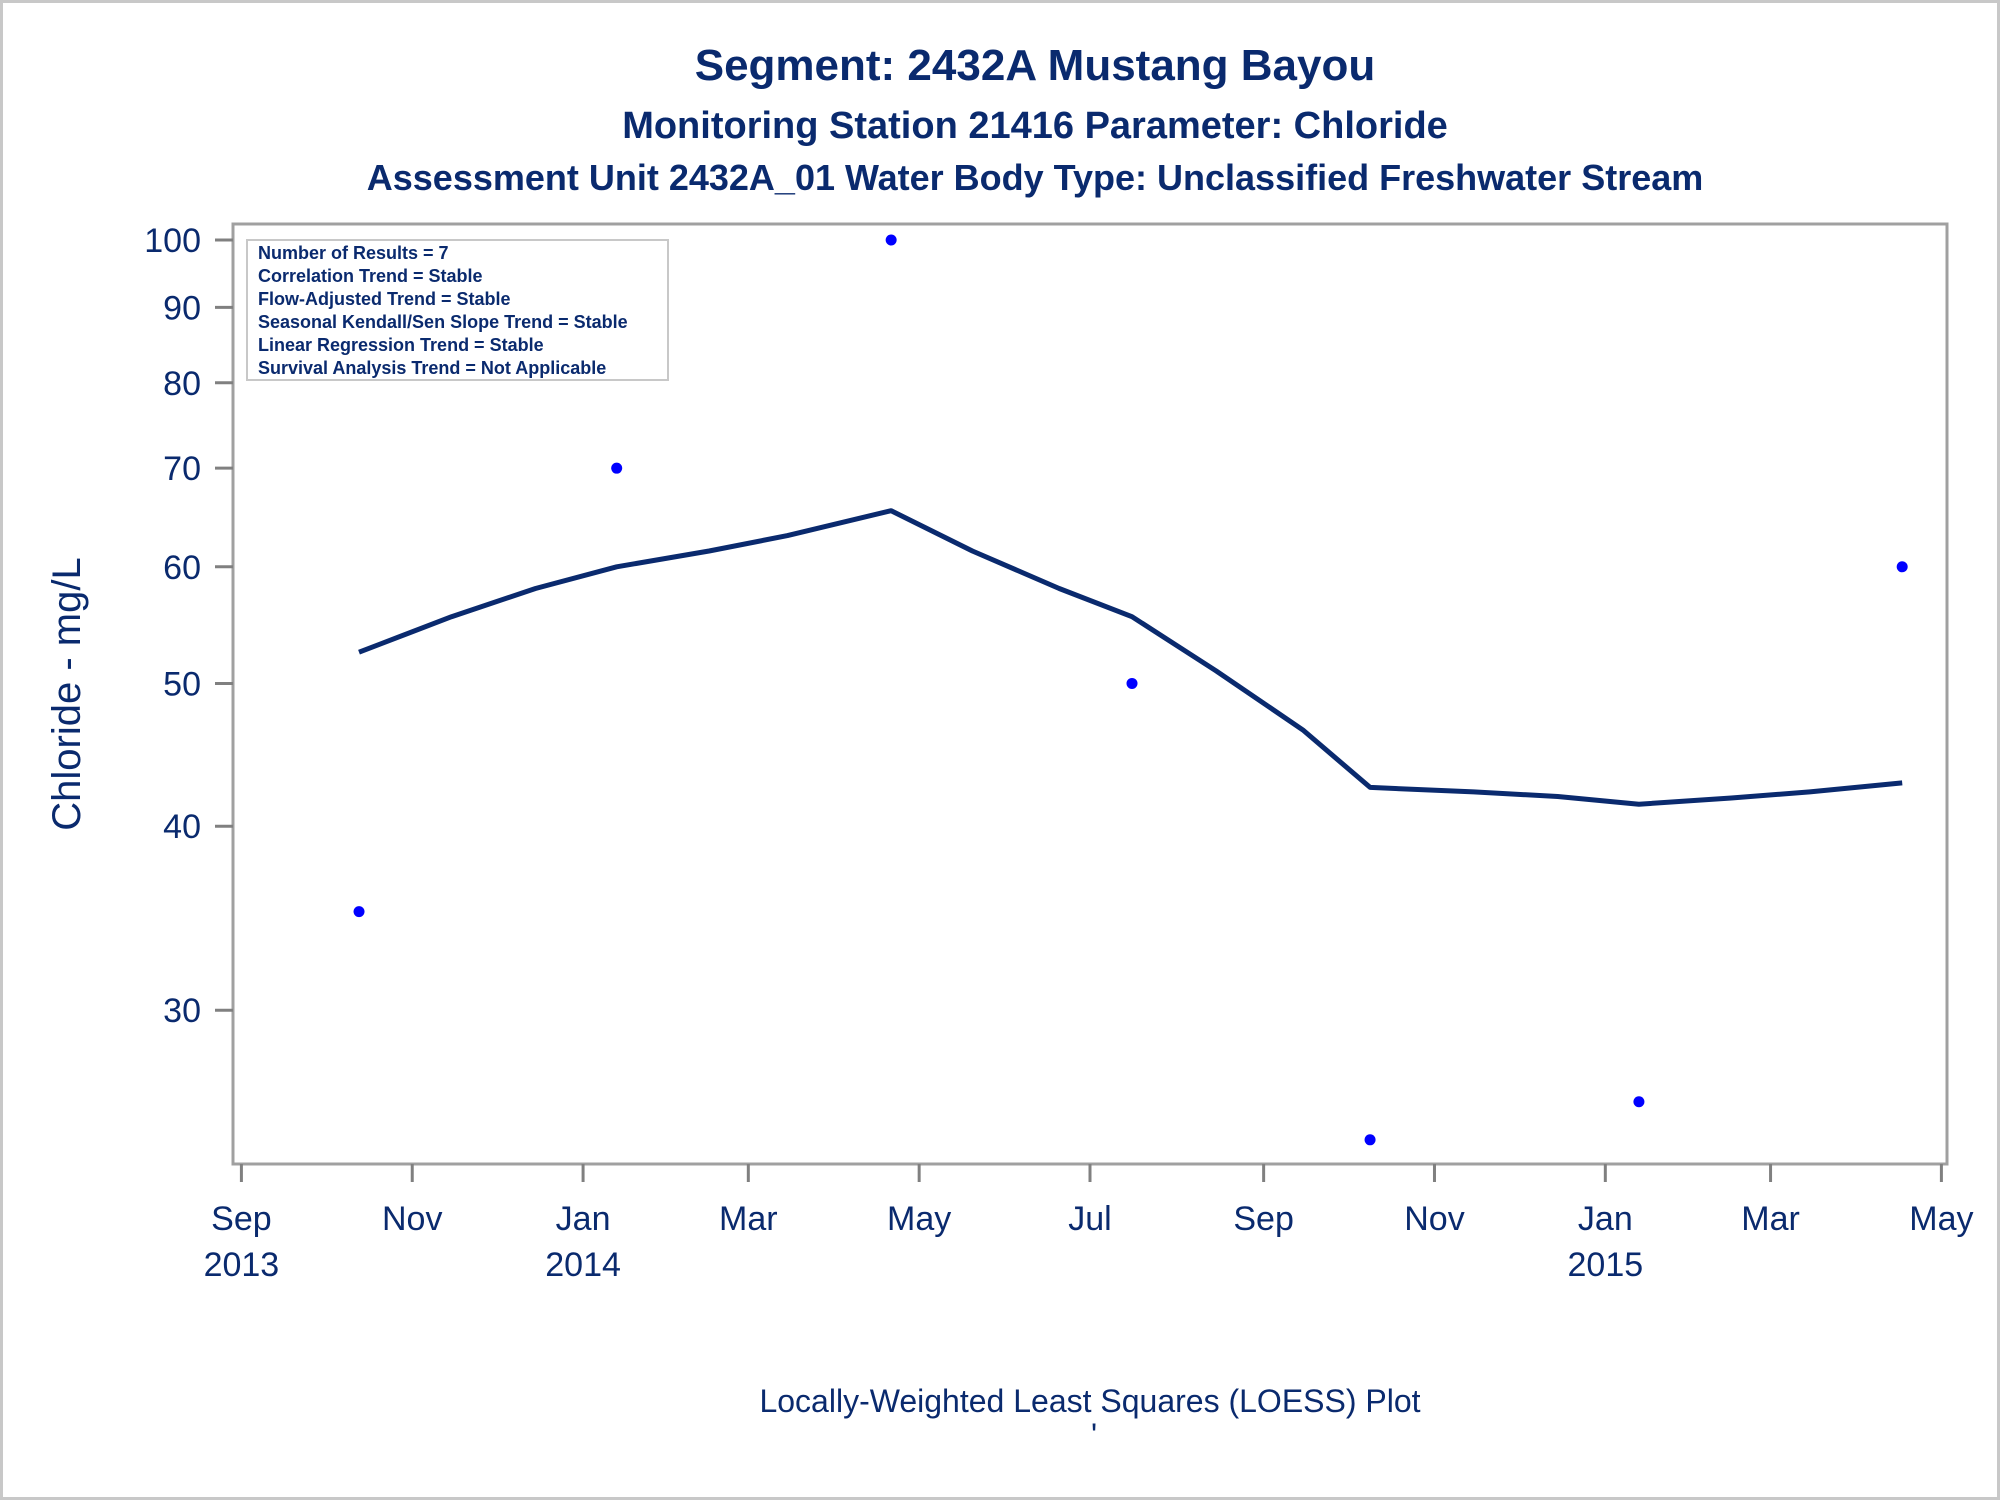  I want to click on x-tick-year-label: 2015, so click(1606, 1265).